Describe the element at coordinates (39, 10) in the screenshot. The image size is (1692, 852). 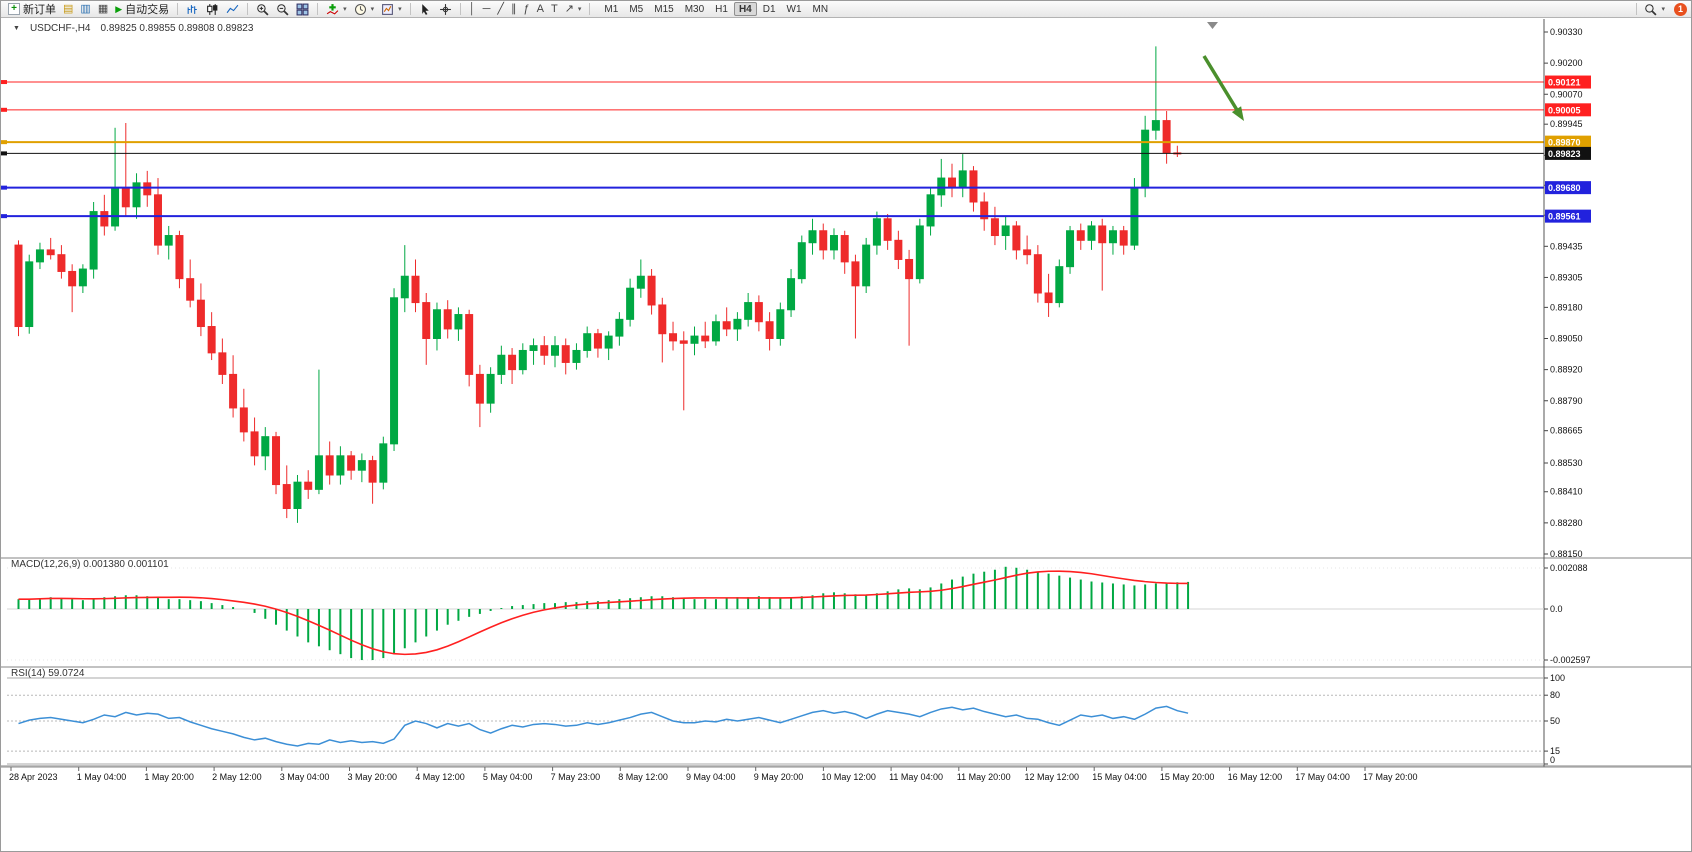
I see `new-order-label: 新订单` at that location.